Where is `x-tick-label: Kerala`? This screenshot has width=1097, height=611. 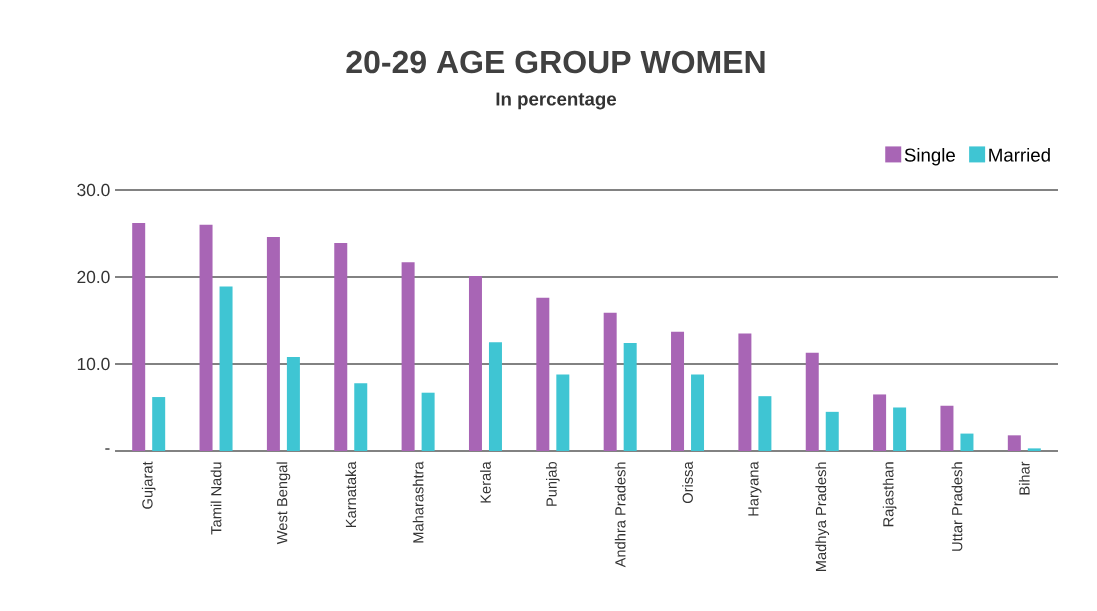
x-tick-label: Kerala is located at coordinates (485, 482).